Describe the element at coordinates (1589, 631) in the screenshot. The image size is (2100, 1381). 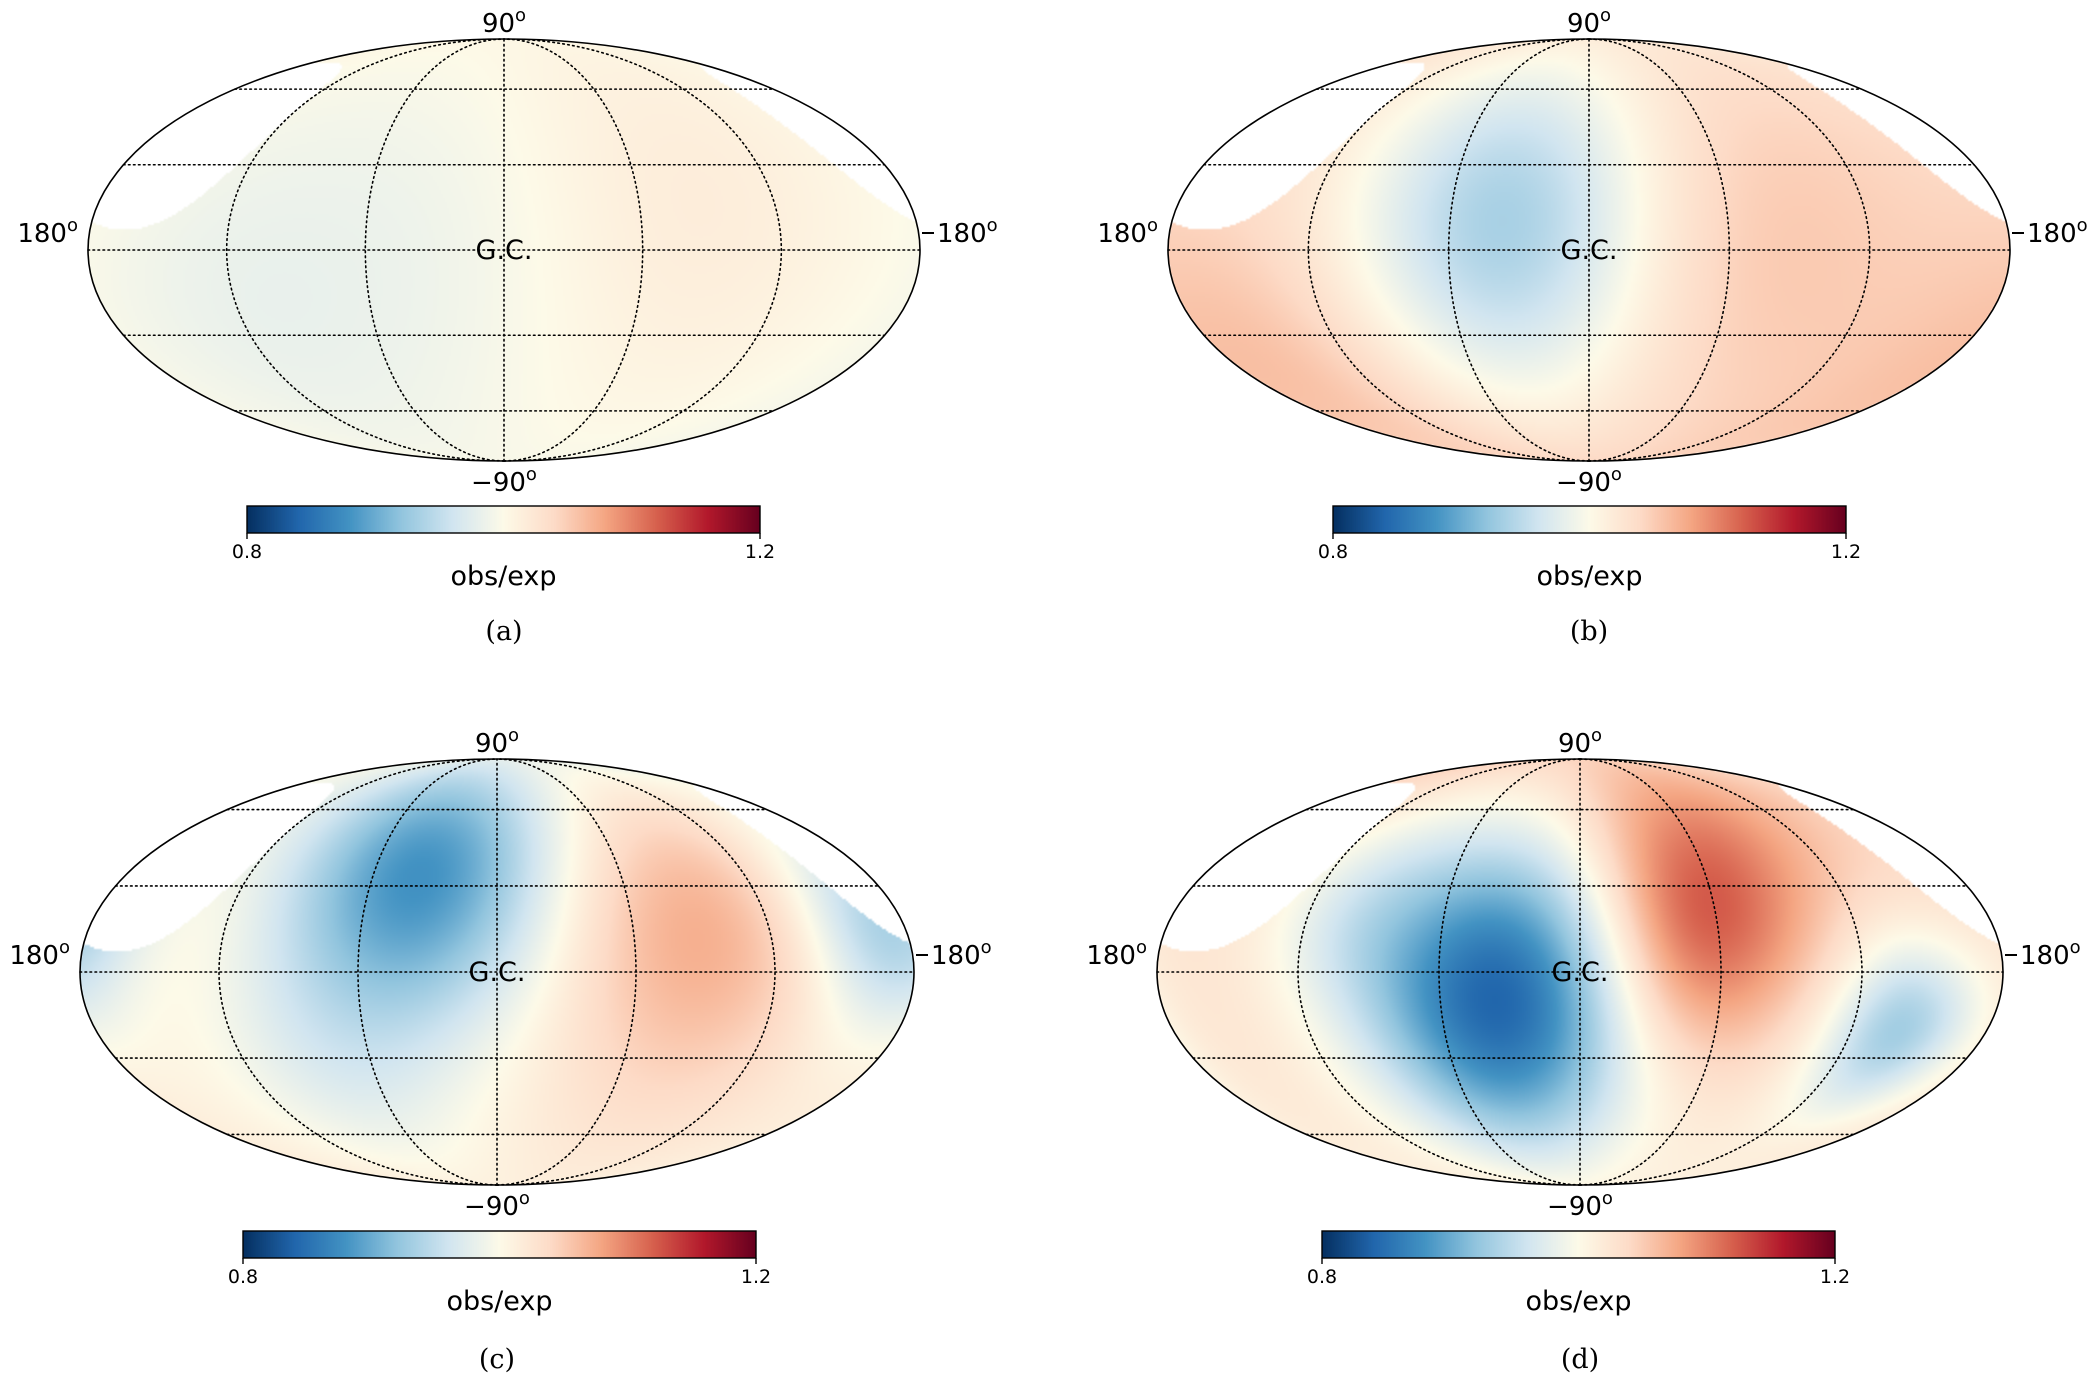
I see `panel-caption: (b)` at that location.